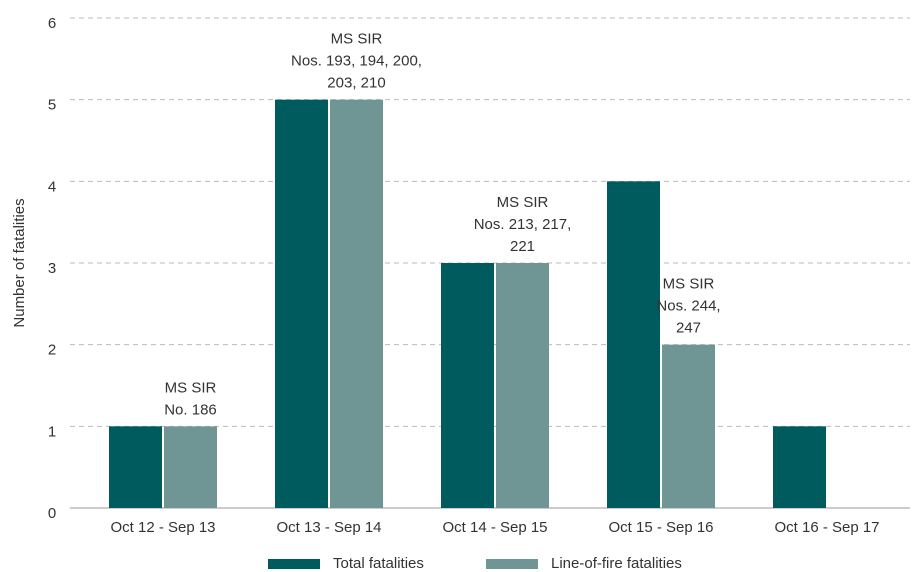 The image size is (923, 572). I want to click on annotation: No. 186, so click(190, 409).